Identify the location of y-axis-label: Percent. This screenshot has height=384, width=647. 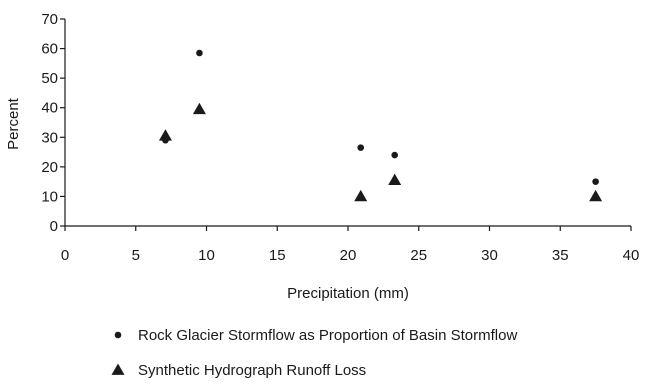
(13, 123).